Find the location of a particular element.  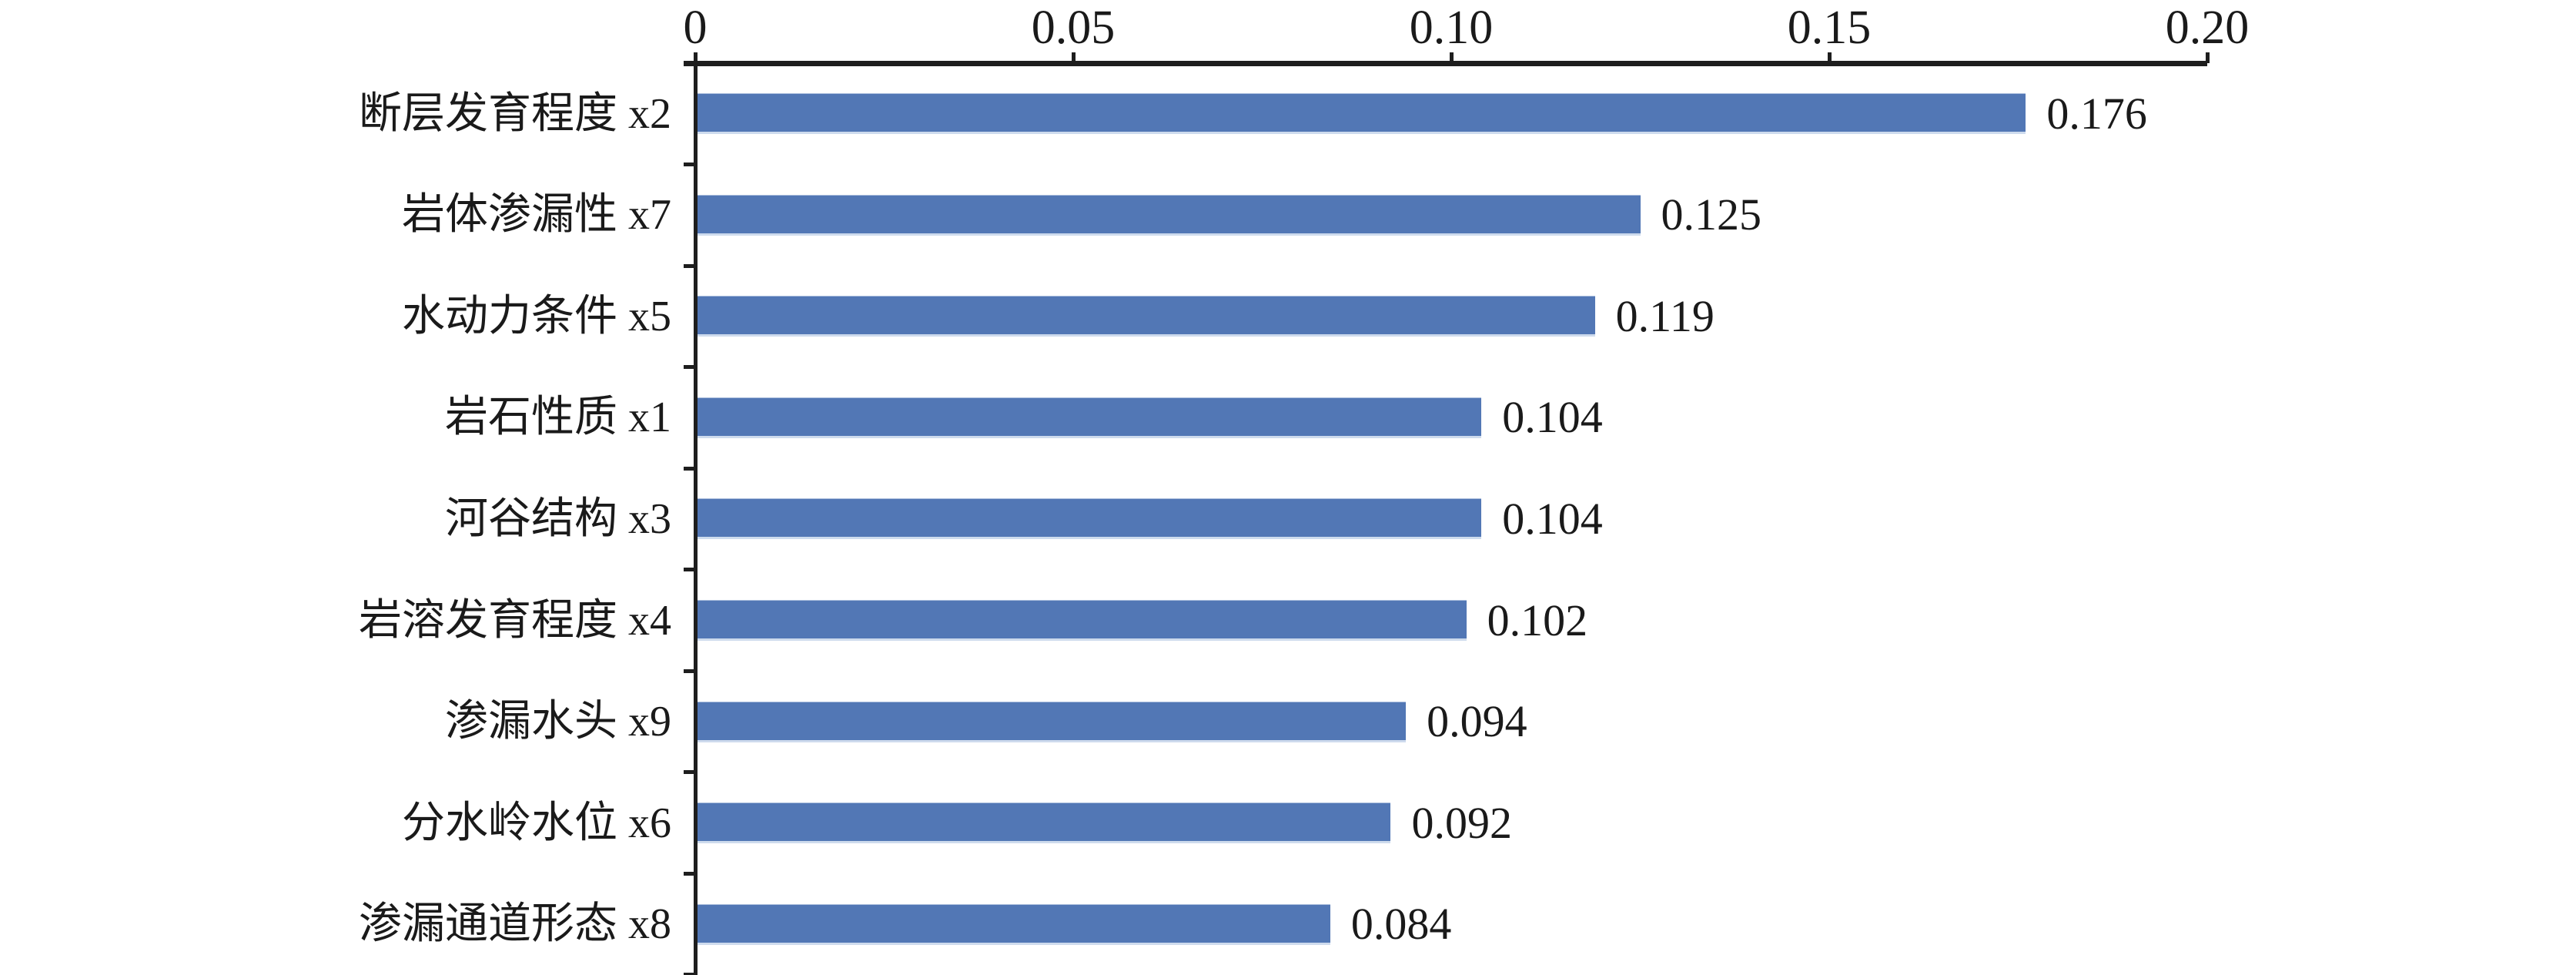

value-label: 0.176 is located at coordinates (2096, 114).